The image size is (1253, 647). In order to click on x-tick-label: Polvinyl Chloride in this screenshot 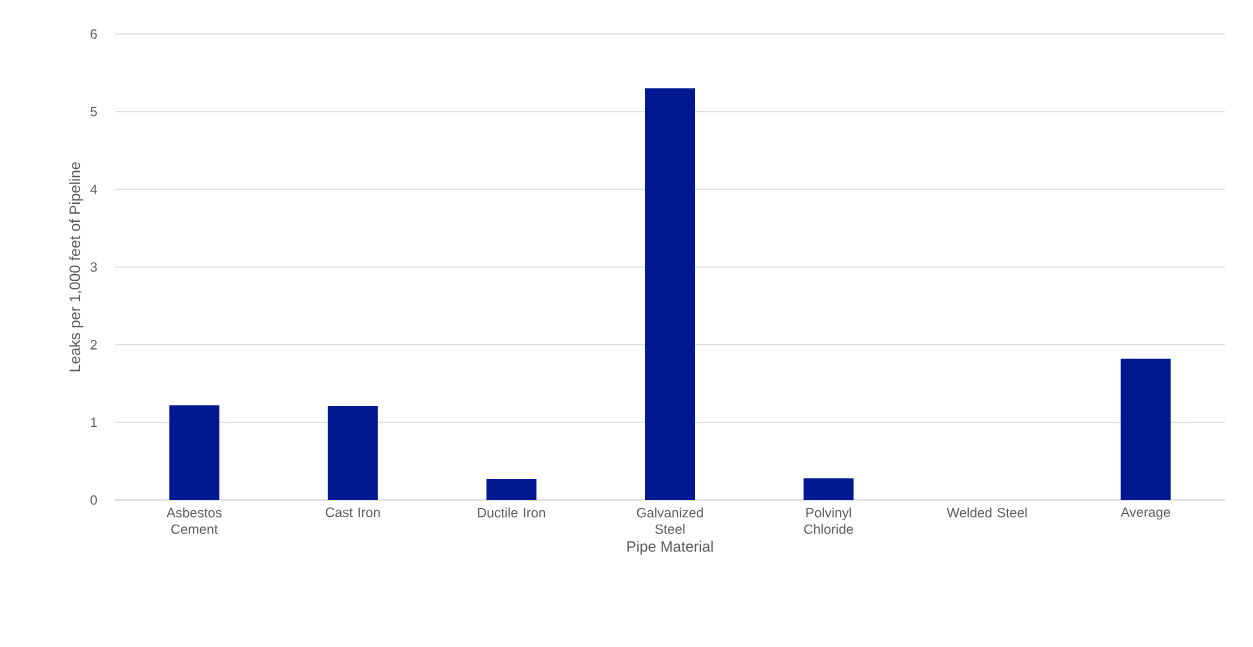, I will do `click(829, 520)`.